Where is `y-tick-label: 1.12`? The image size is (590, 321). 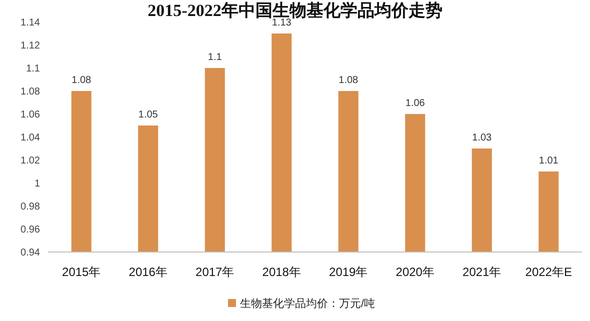
y-tick-label: 1.12 is located at coordinates (30, 46).